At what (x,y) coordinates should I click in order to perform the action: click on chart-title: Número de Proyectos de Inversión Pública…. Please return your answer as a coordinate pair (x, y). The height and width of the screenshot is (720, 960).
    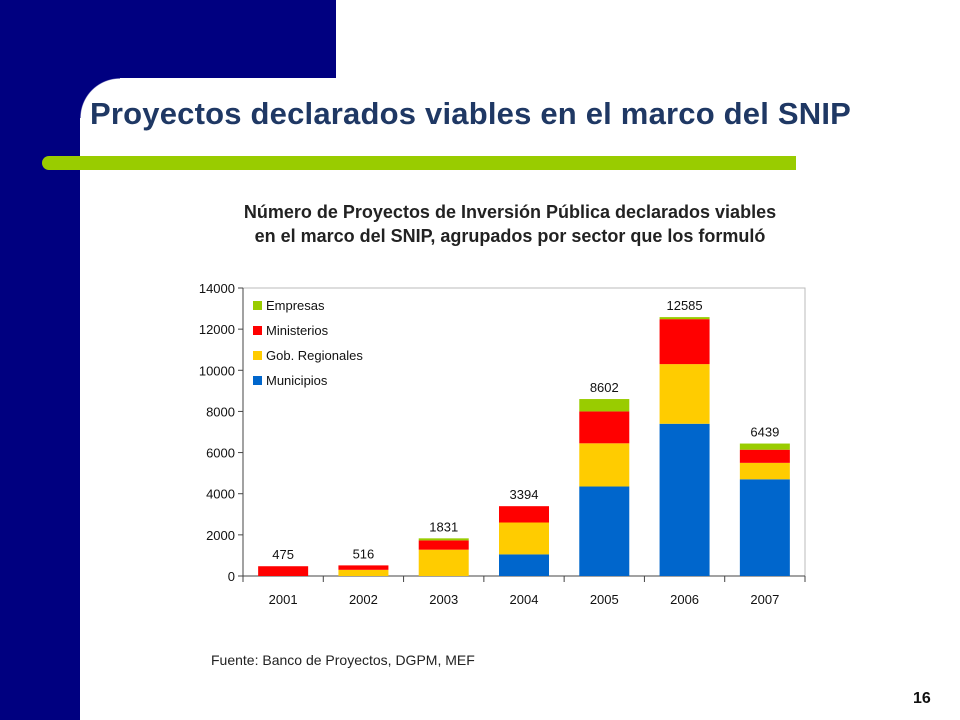
    Looking at the image, I should click on (510, 212).